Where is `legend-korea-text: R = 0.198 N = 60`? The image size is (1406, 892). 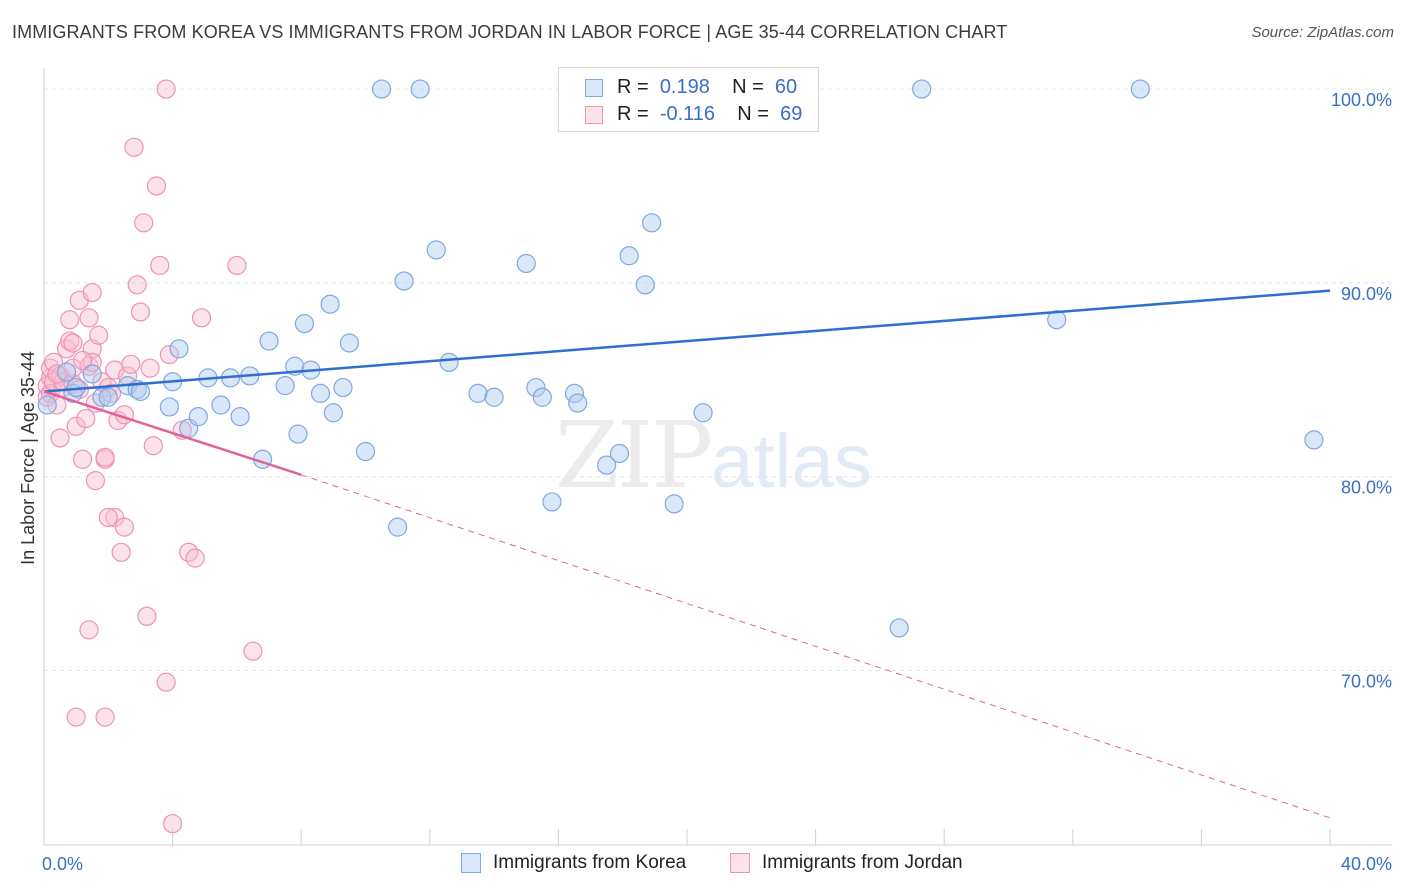
legend-korea-text: R = 0.198 N = 60 is located at coordinates (707, 87).